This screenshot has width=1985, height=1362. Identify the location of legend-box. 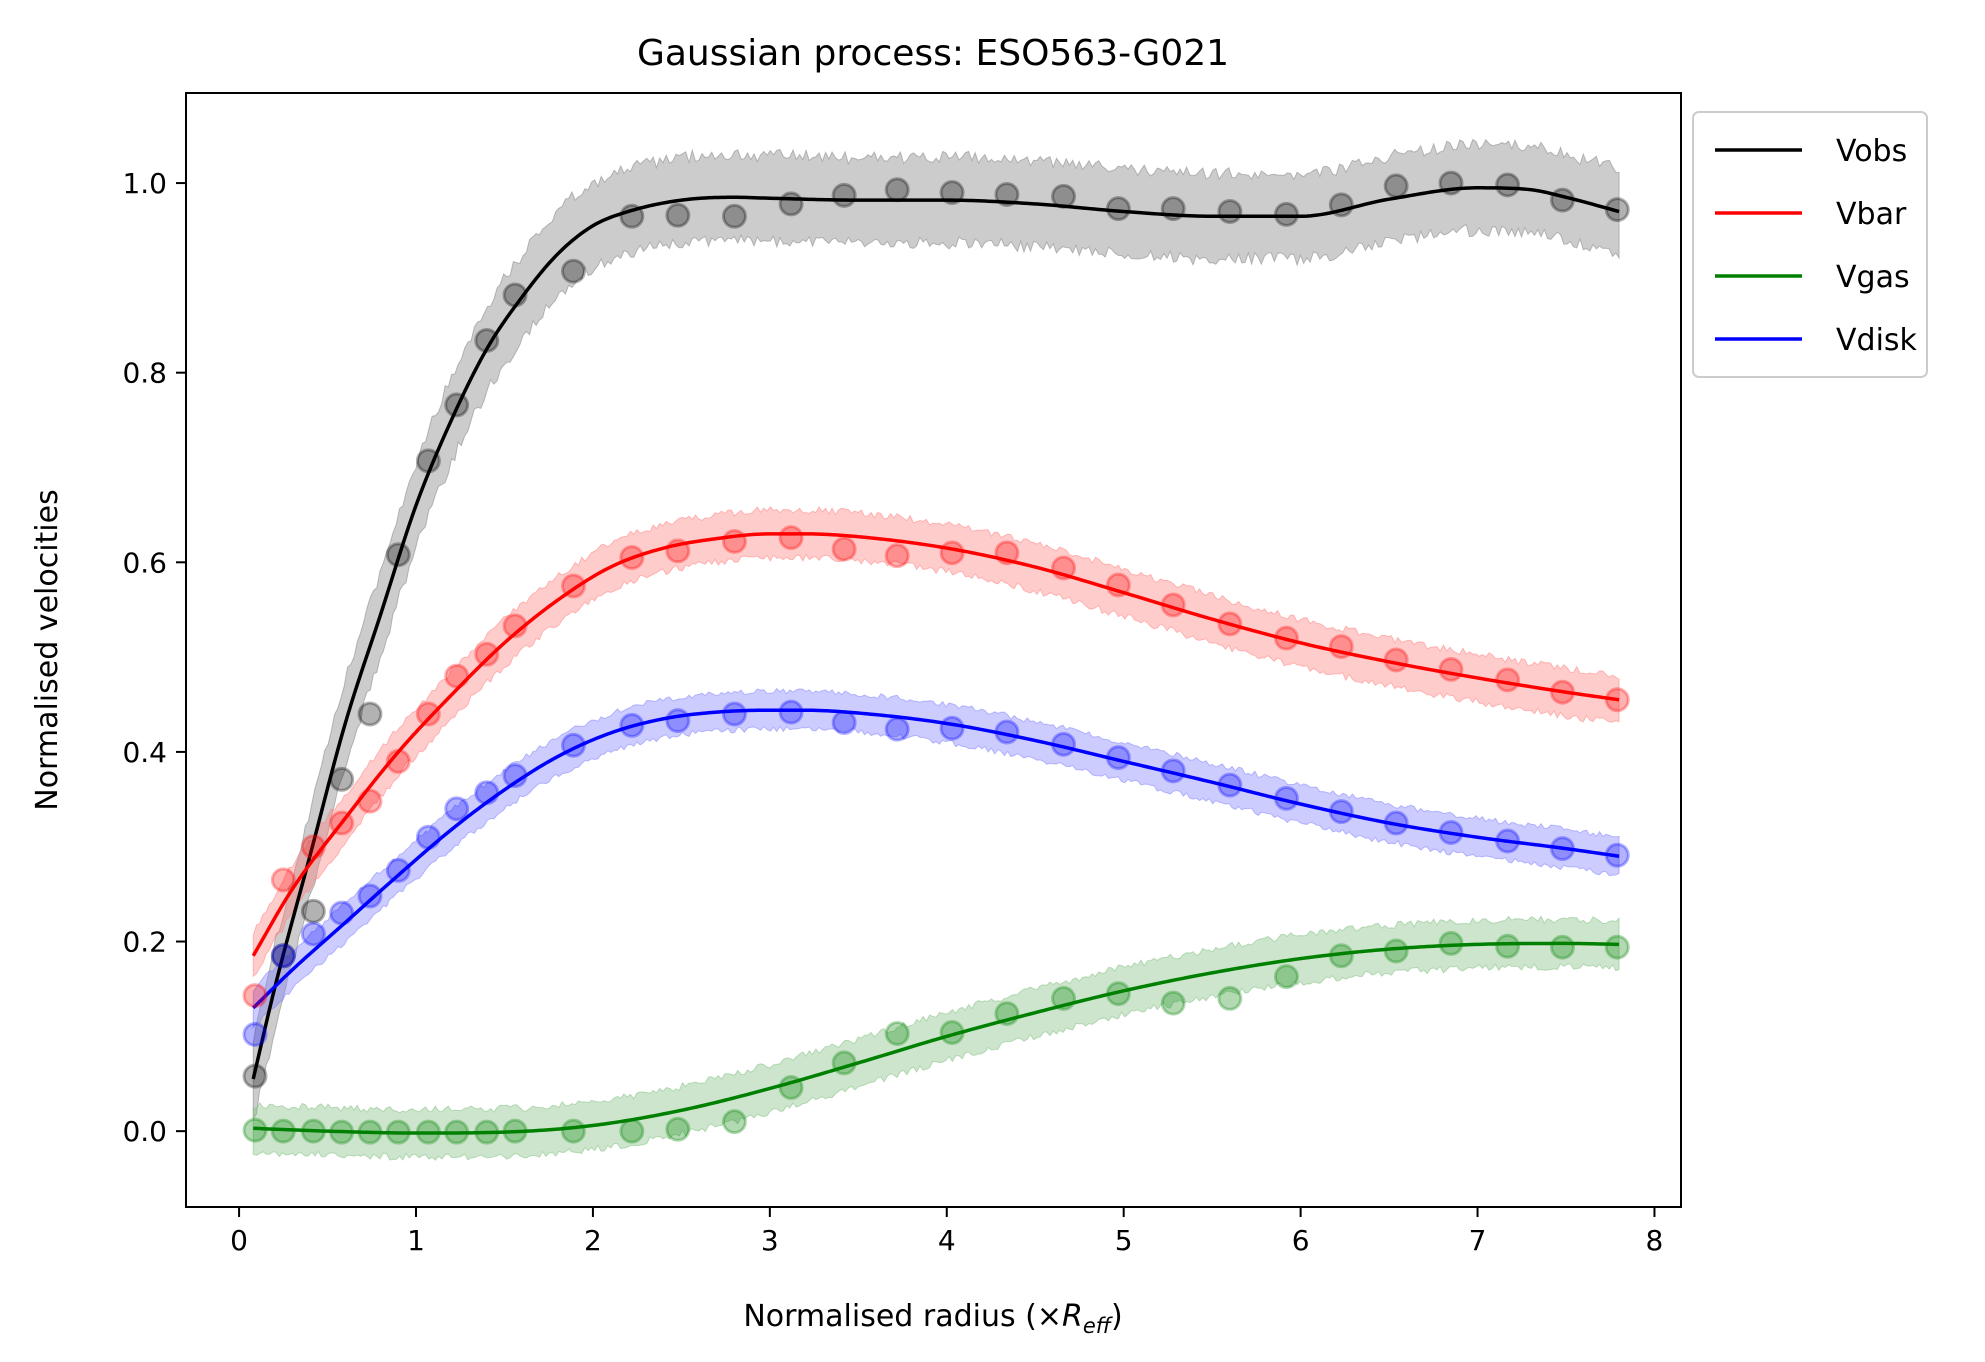
(1810, 244).